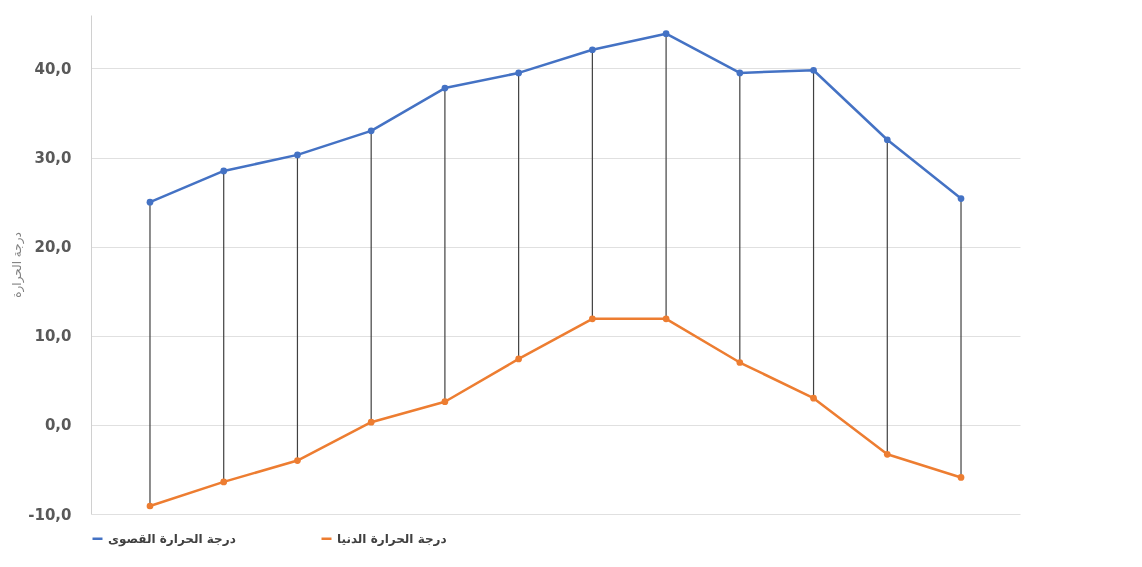 This screenshot has width=1142, height=567. What do you see at coordinates (53, 336) in the screenshot?
I see `y-tick-label: 10,0` at bounding box center [53, 336].